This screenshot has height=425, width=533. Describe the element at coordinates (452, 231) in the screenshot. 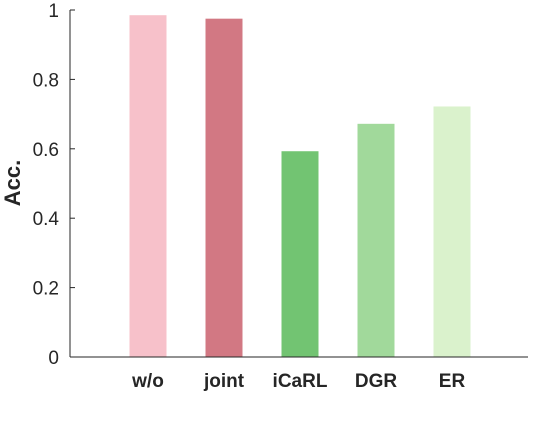

I see `bar-er` at that location.